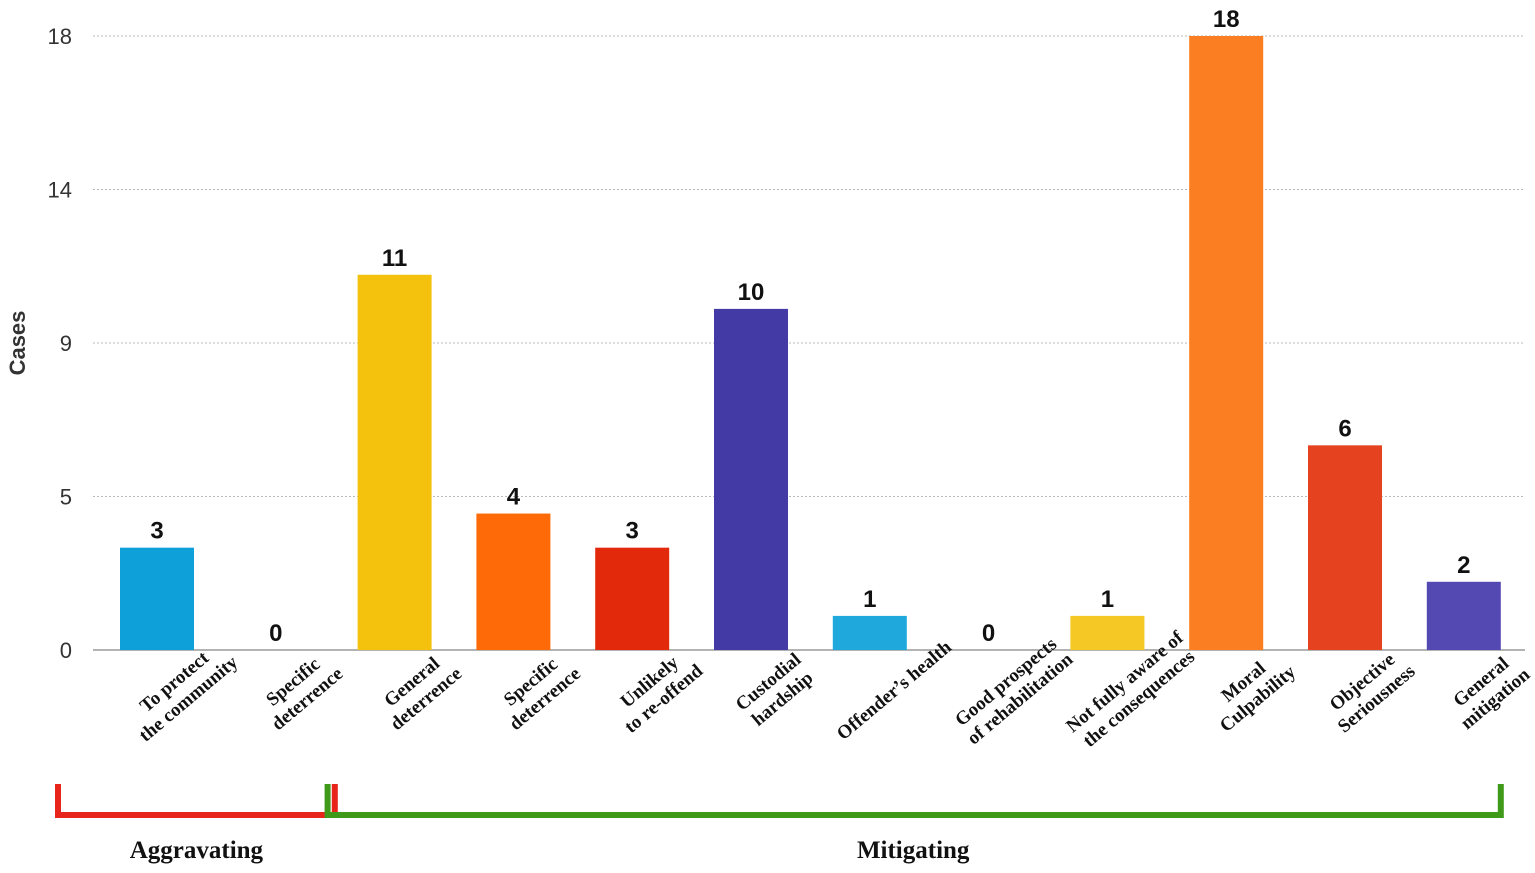  Describe the element at coordinates (1226, 19) in the screenshot. I see `bar-value-label: 18` at that location.